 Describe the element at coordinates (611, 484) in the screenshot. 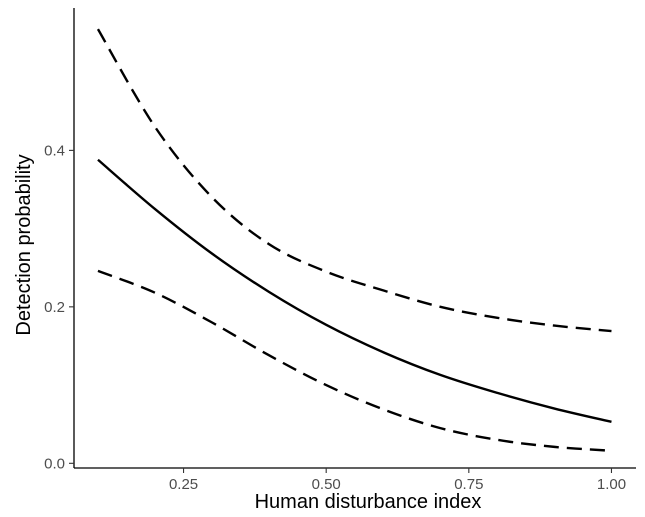

I see `x-tick-label: 1.00` at that location.